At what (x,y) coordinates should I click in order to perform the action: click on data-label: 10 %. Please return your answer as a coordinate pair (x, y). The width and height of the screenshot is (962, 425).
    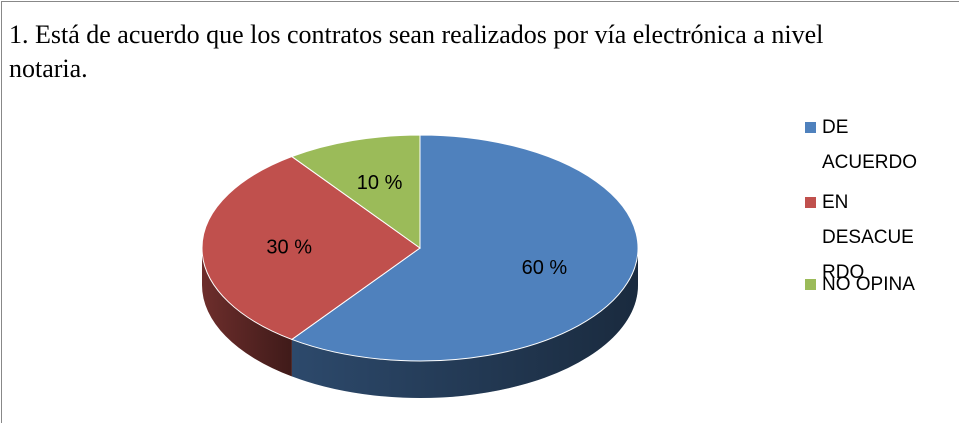
    Looking at the image, I should click on (380, 183).